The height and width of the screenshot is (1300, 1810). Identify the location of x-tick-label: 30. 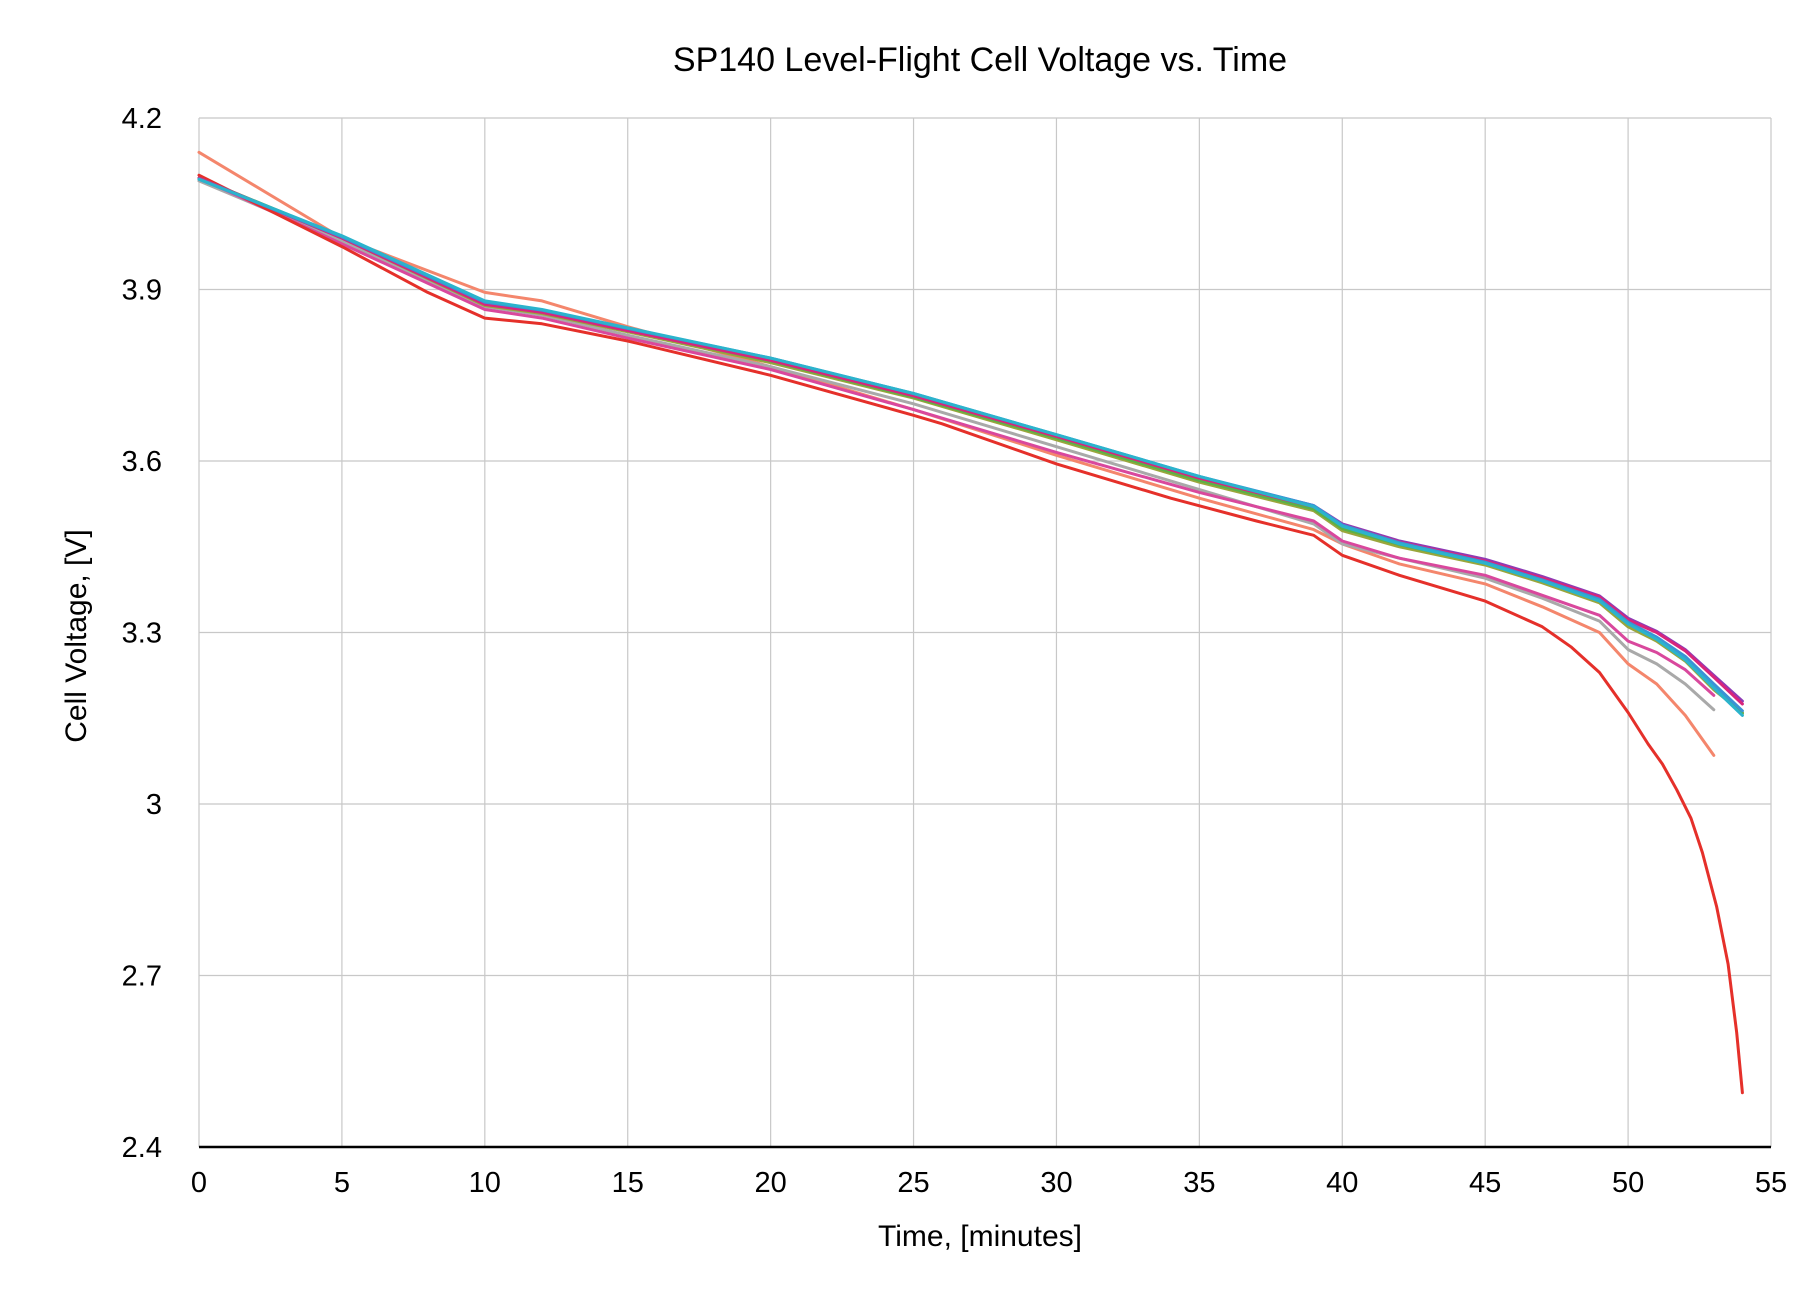
(1056, 1183).